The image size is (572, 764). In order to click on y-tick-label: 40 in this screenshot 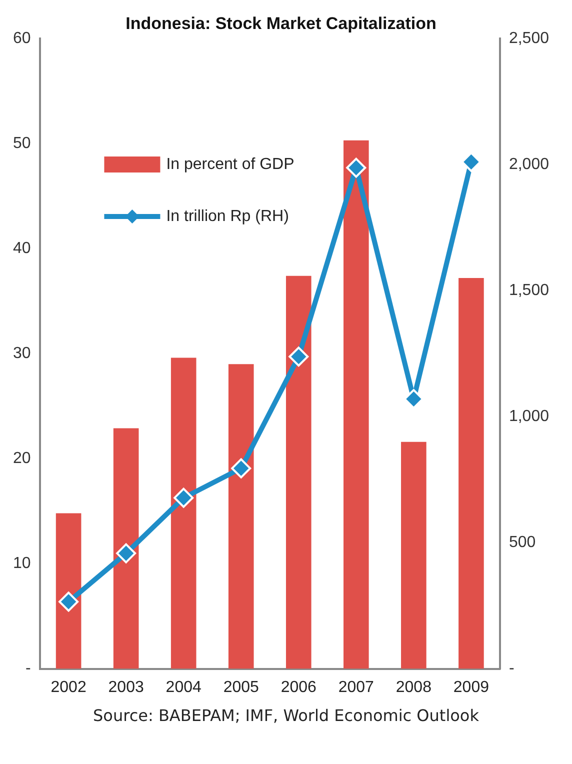, I will do `click(22, 248)`.